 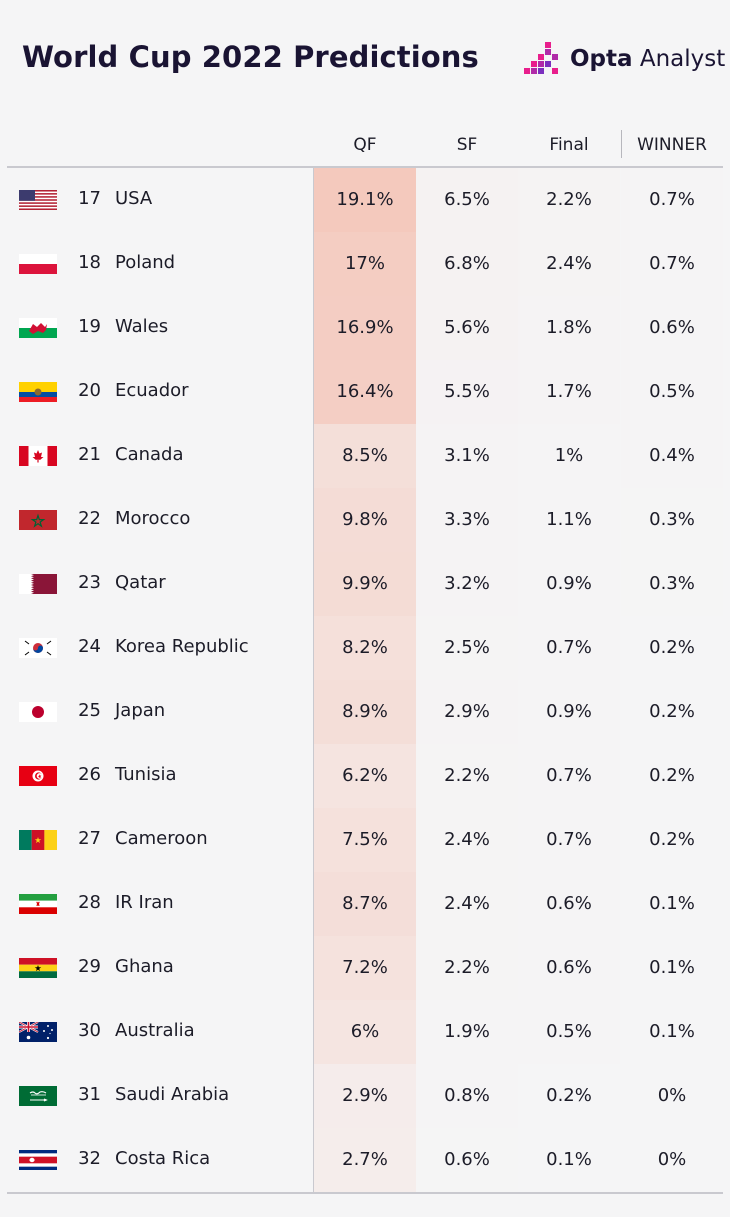 I want to click on table-row: 18 Poland 17% 6.8% 2.4% 0.7%, so click(x=365, y=264).